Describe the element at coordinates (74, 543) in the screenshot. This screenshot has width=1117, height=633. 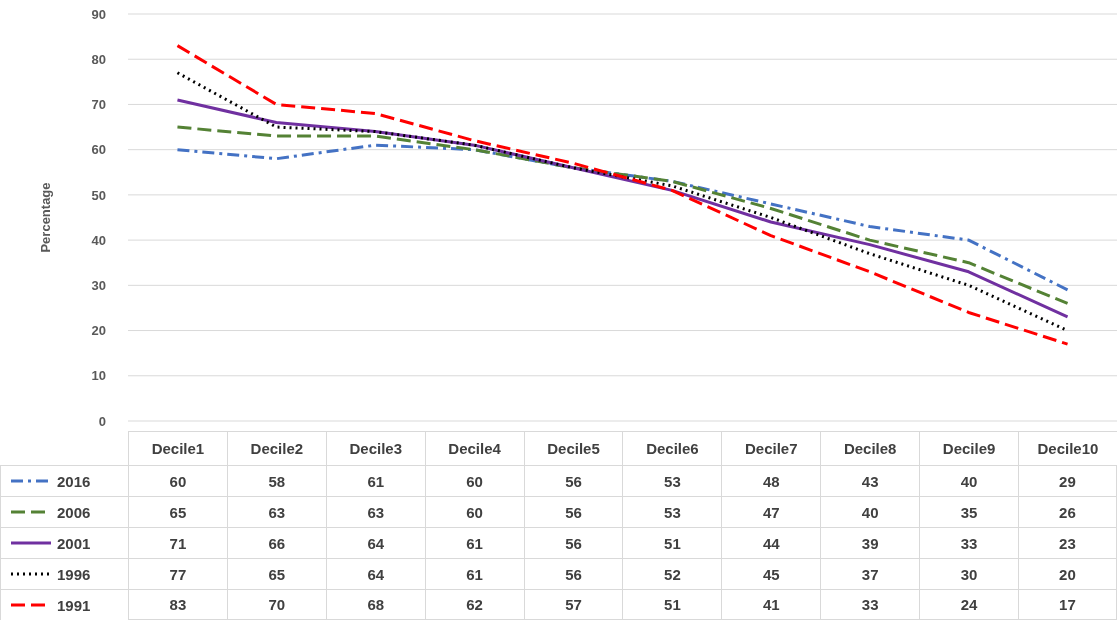
I see `legend-label: 2001` at that location.